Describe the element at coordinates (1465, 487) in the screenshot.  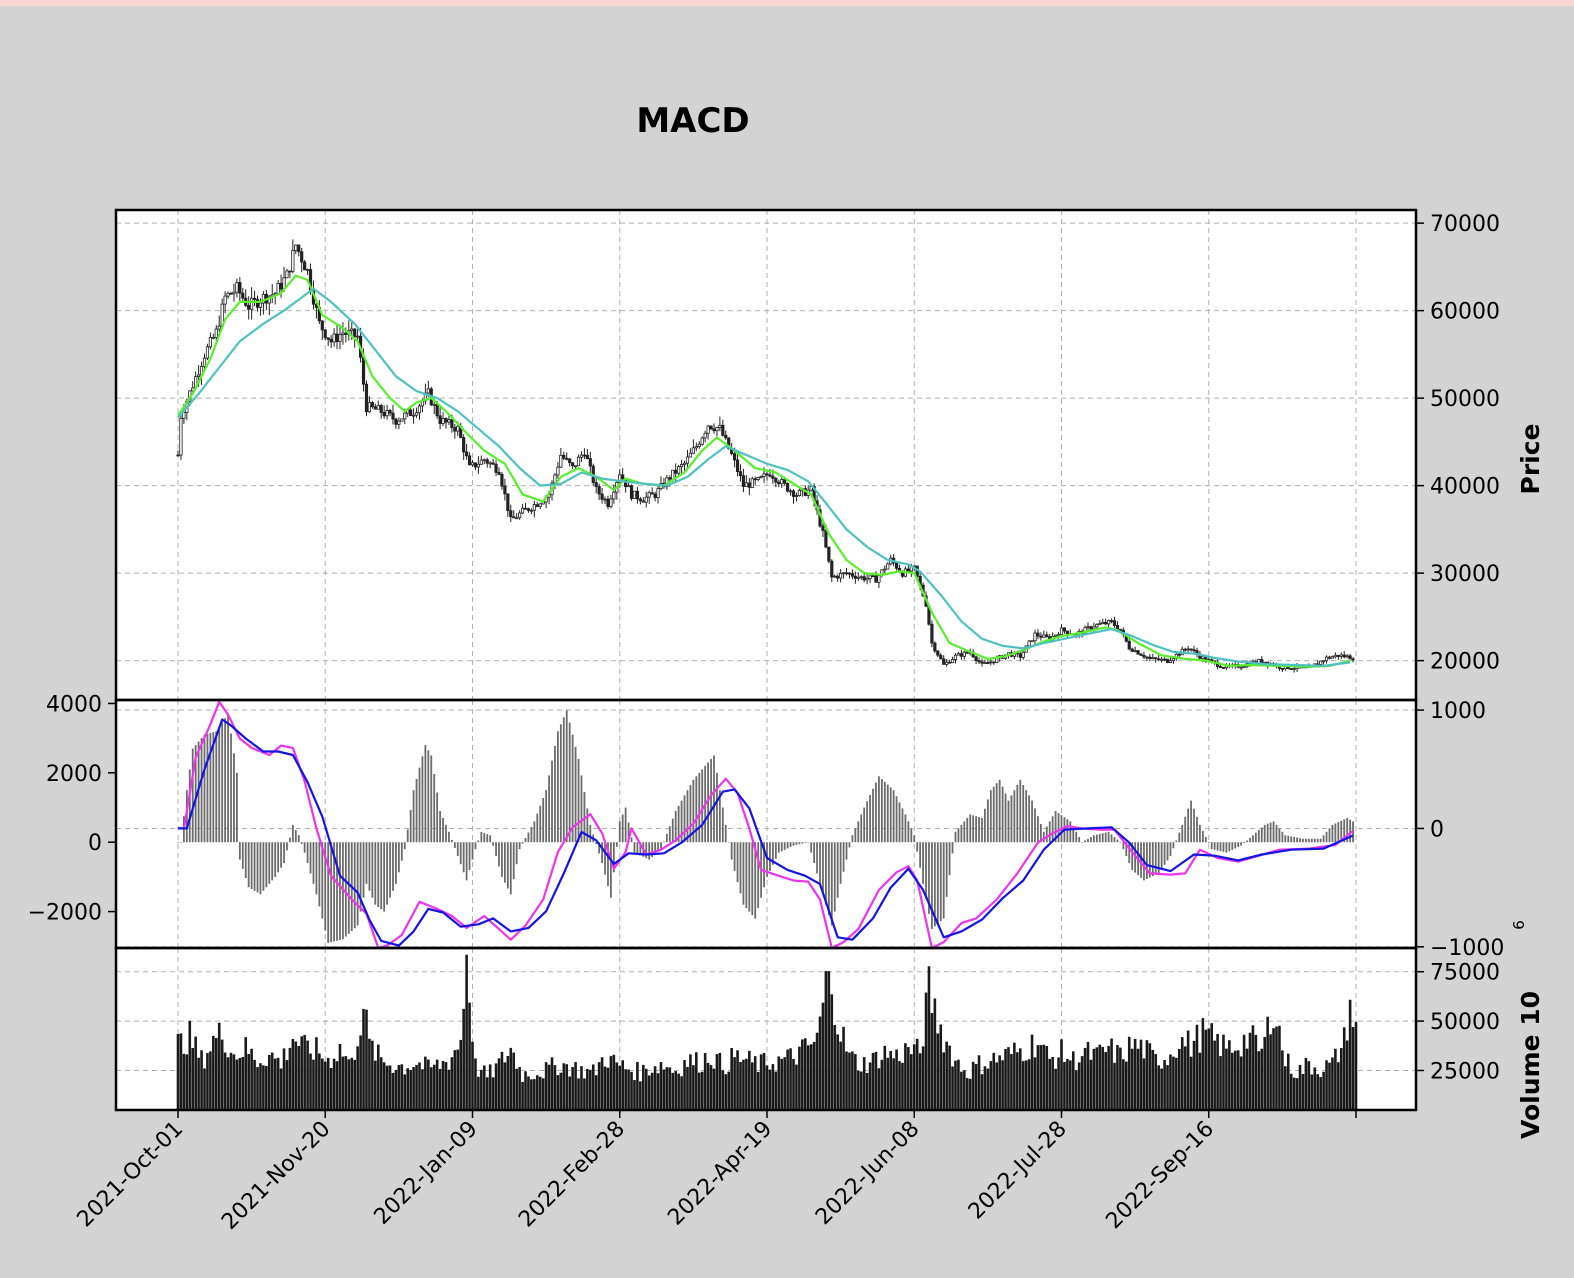
I see `price-tick-label: 40000` at that location.